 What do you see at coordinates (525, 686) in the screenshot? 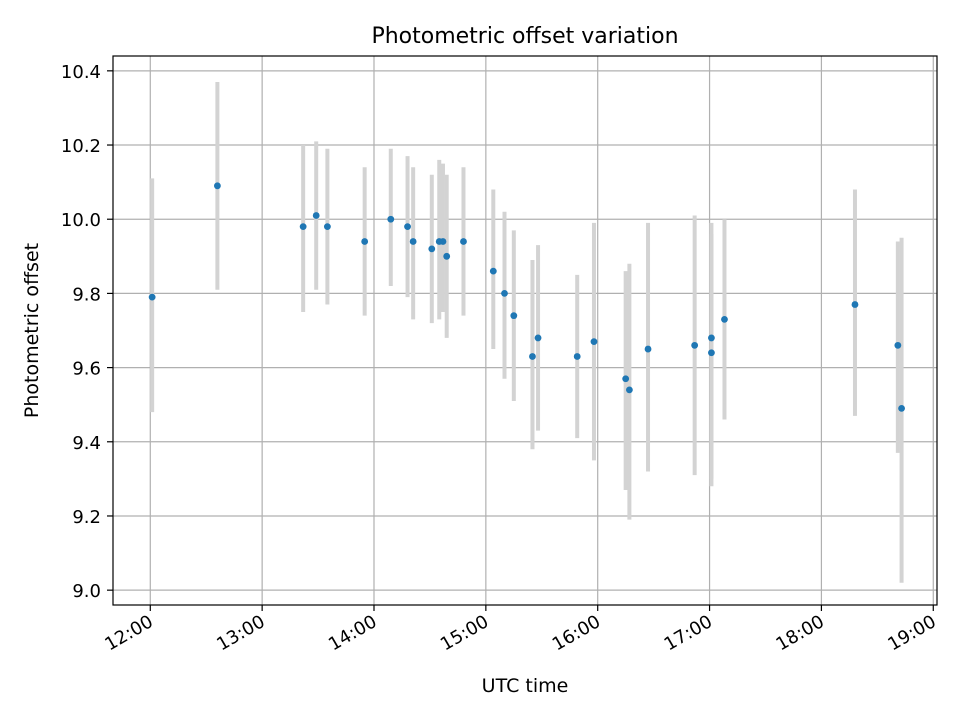
I see `x-axis-label: UTC time` at bounding box center [525, 686].